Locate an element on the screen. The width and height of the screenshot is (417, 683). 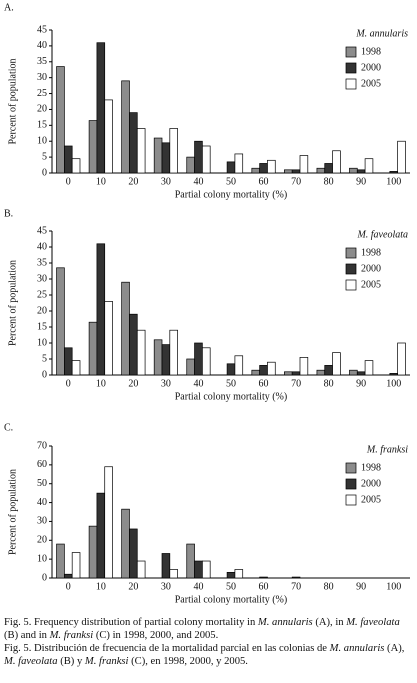
y-tick-label: 0 is located at coordinates (44, 374).